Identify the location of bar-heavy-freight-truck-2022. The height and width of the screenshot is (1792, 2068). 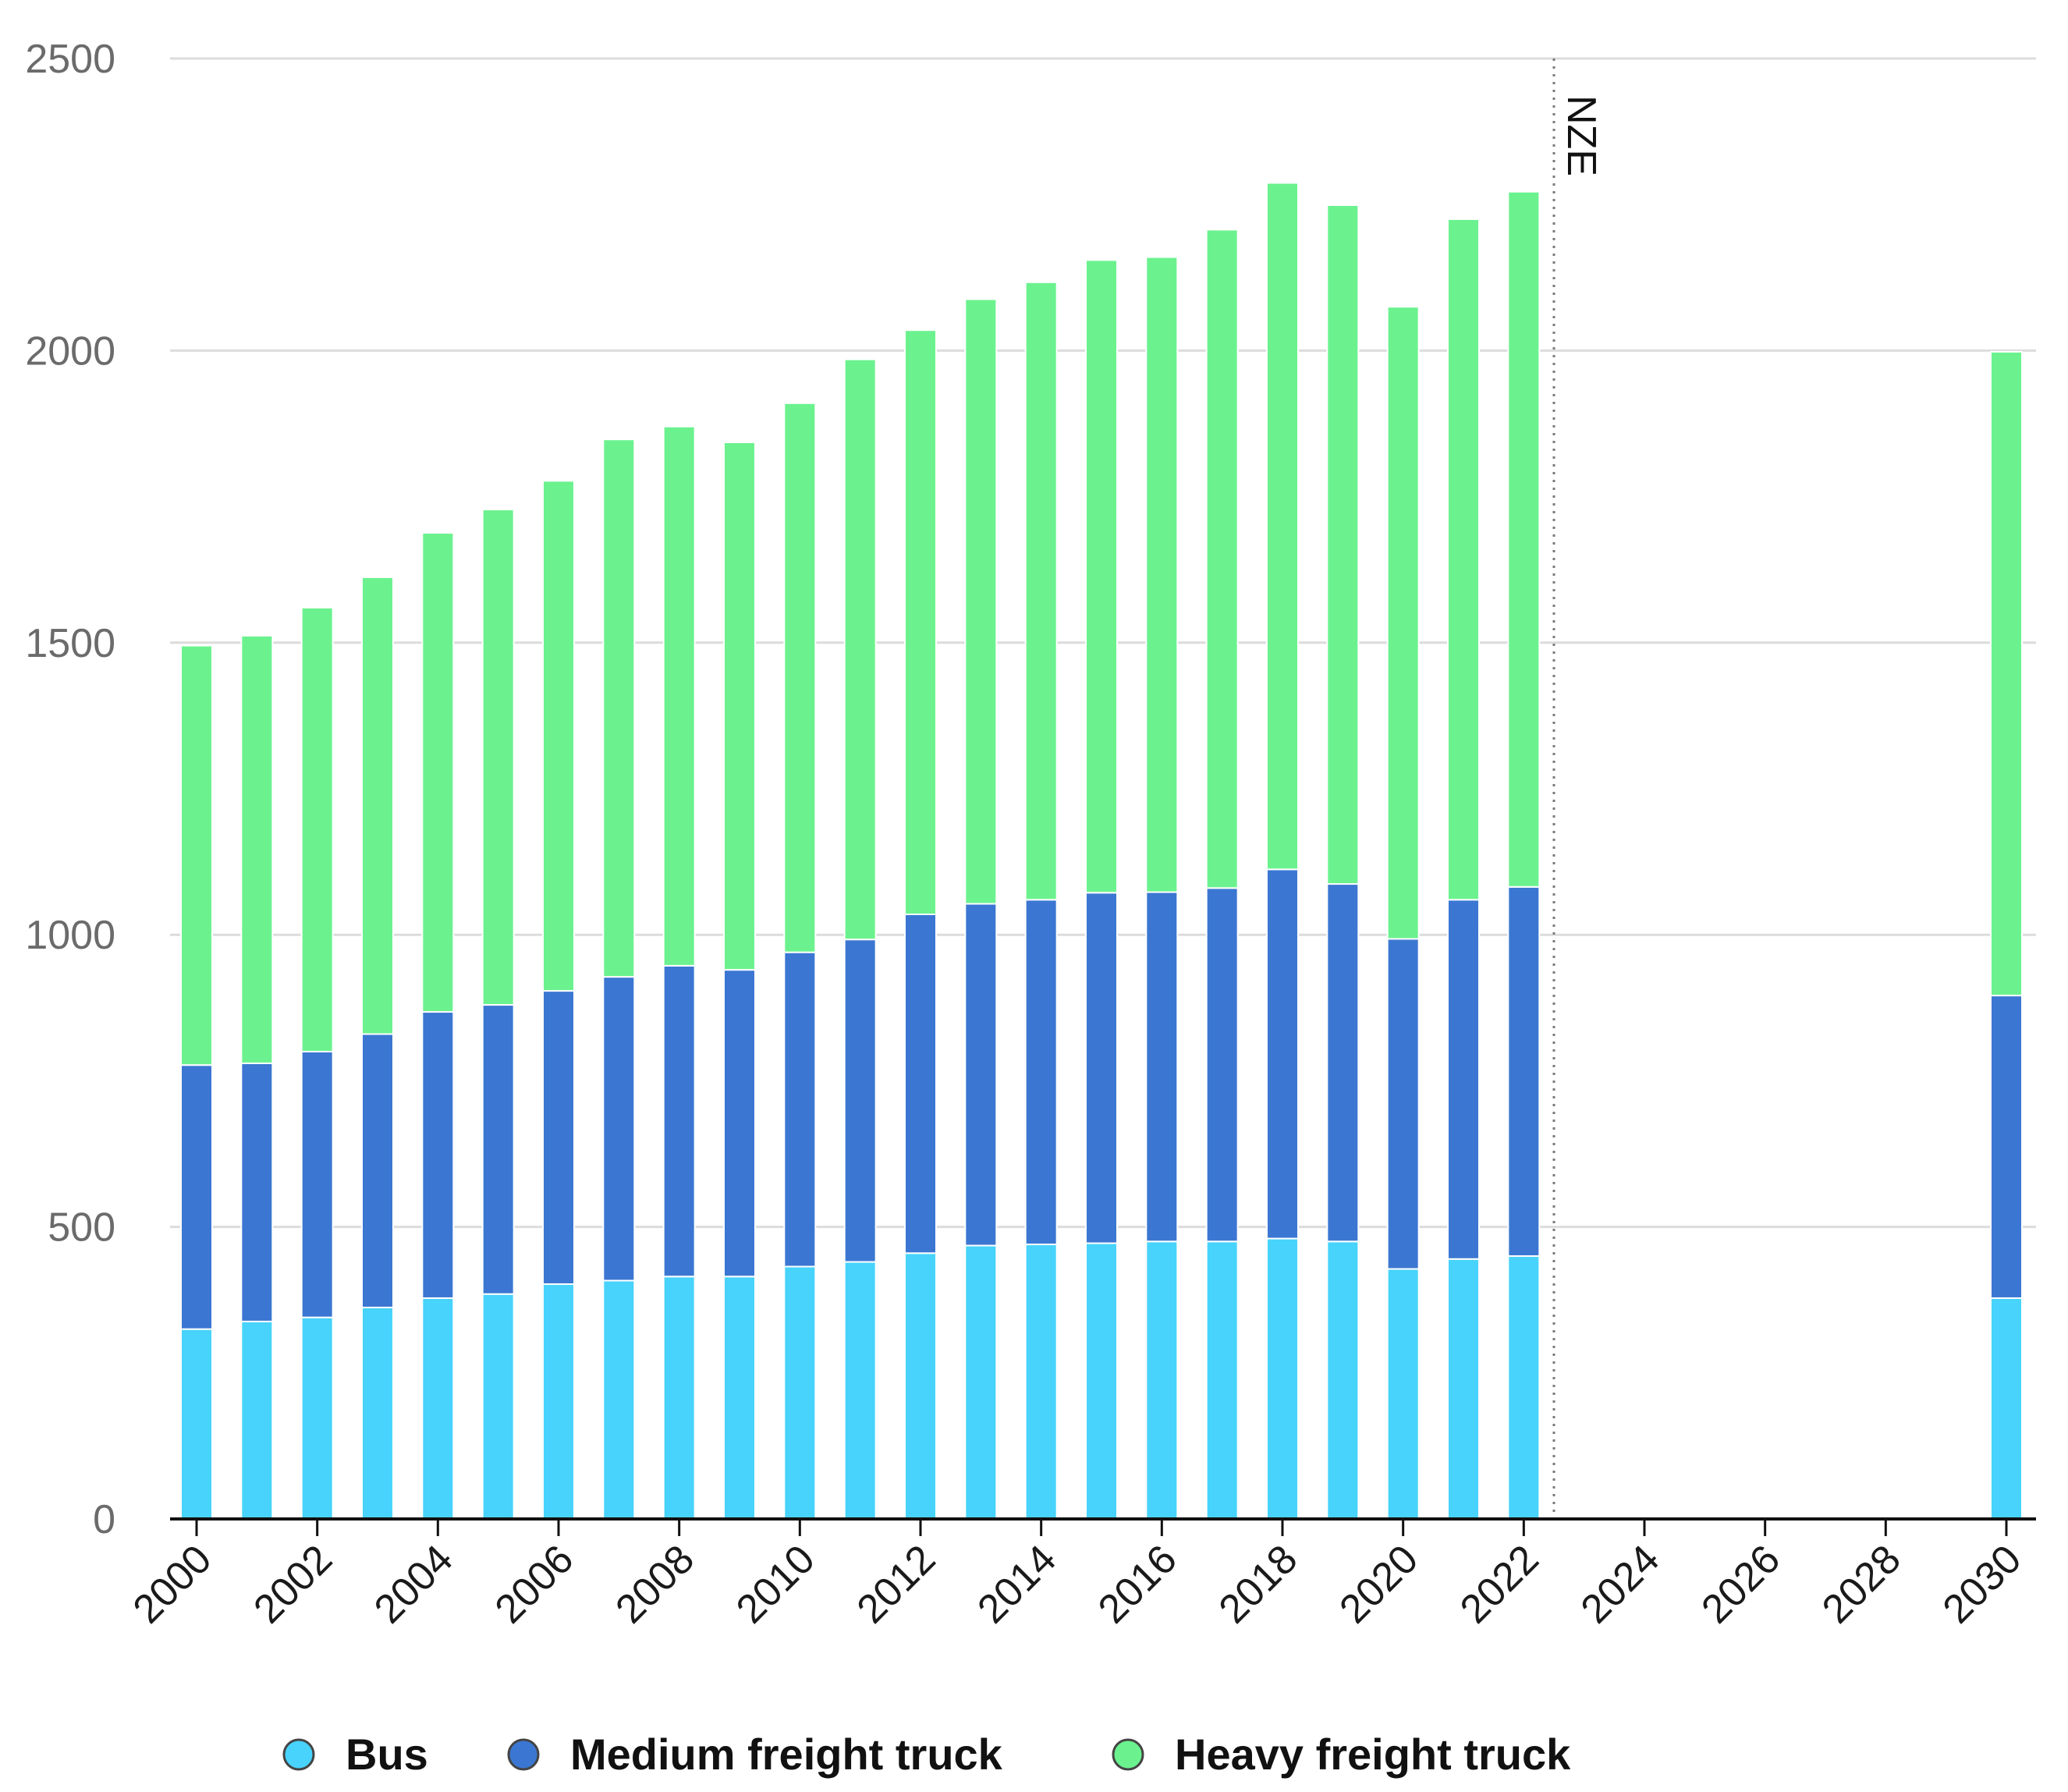
(1524, 539).